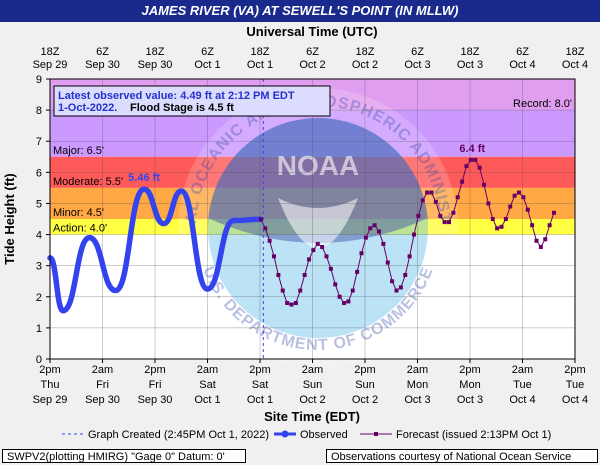 The height and width of the screenshot is (465, 600). Describe the element at coordinates (102, 65) in the screenshot. I see `utc-tick-date: Sep 30` at that location.